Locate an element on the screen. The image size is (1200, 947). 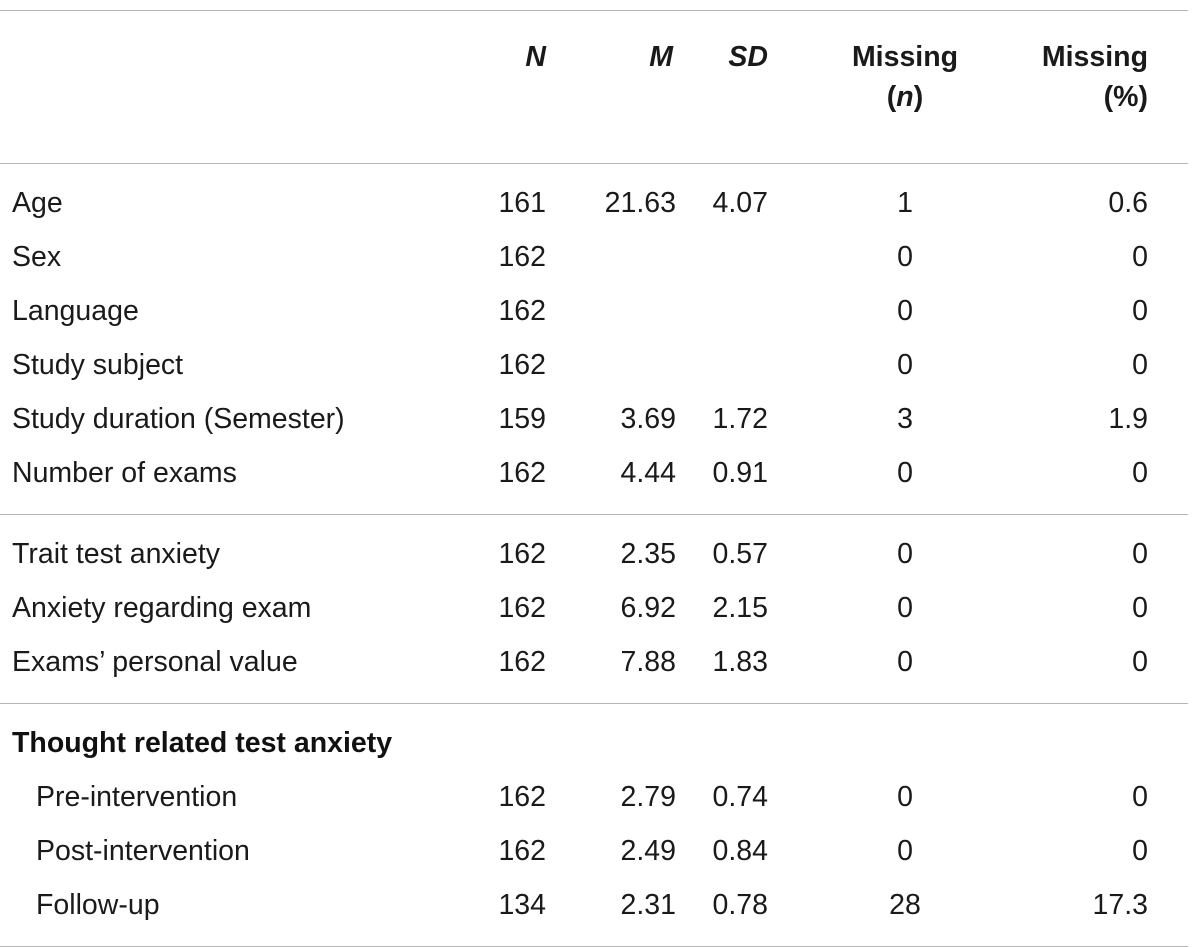
table-row: Study subject 162 0 0 is located at coordinates (594, 365).